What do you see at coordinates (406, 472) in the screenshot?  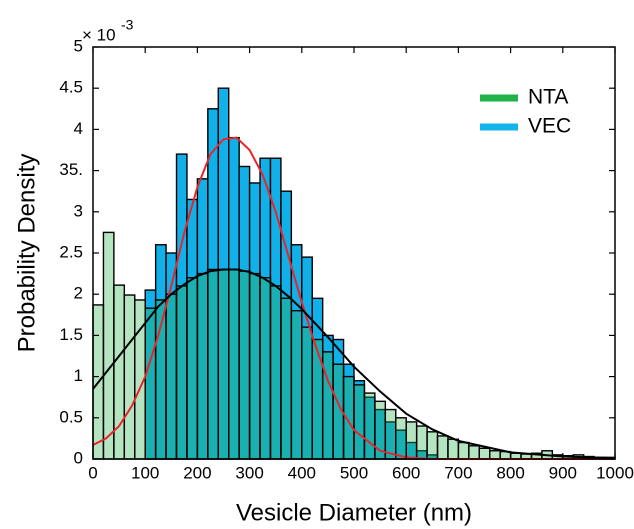 I see `x-tick-label: 600` at bounding box center [406, 472].